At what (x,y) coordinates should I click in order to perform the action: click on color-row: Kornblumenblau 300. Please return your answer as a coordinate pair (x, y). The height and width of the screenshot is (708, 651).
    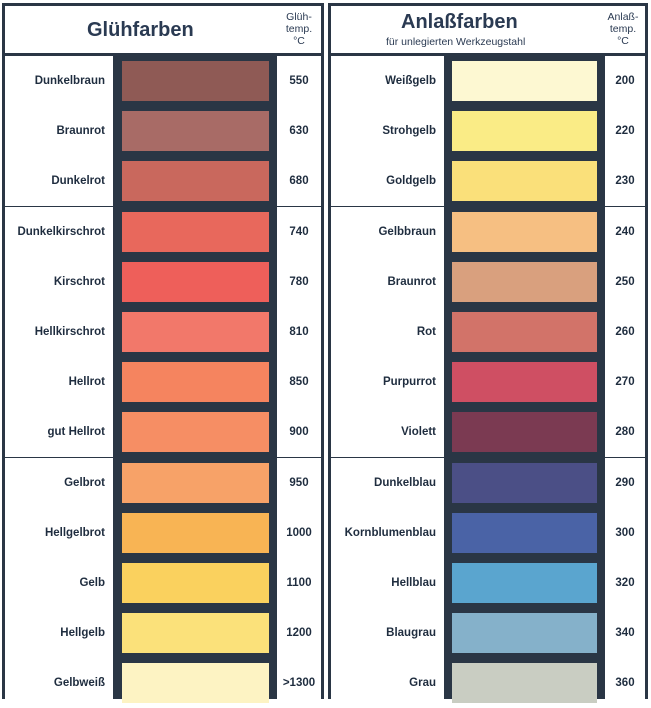
    Looking at the image, I should click on (488, 532).